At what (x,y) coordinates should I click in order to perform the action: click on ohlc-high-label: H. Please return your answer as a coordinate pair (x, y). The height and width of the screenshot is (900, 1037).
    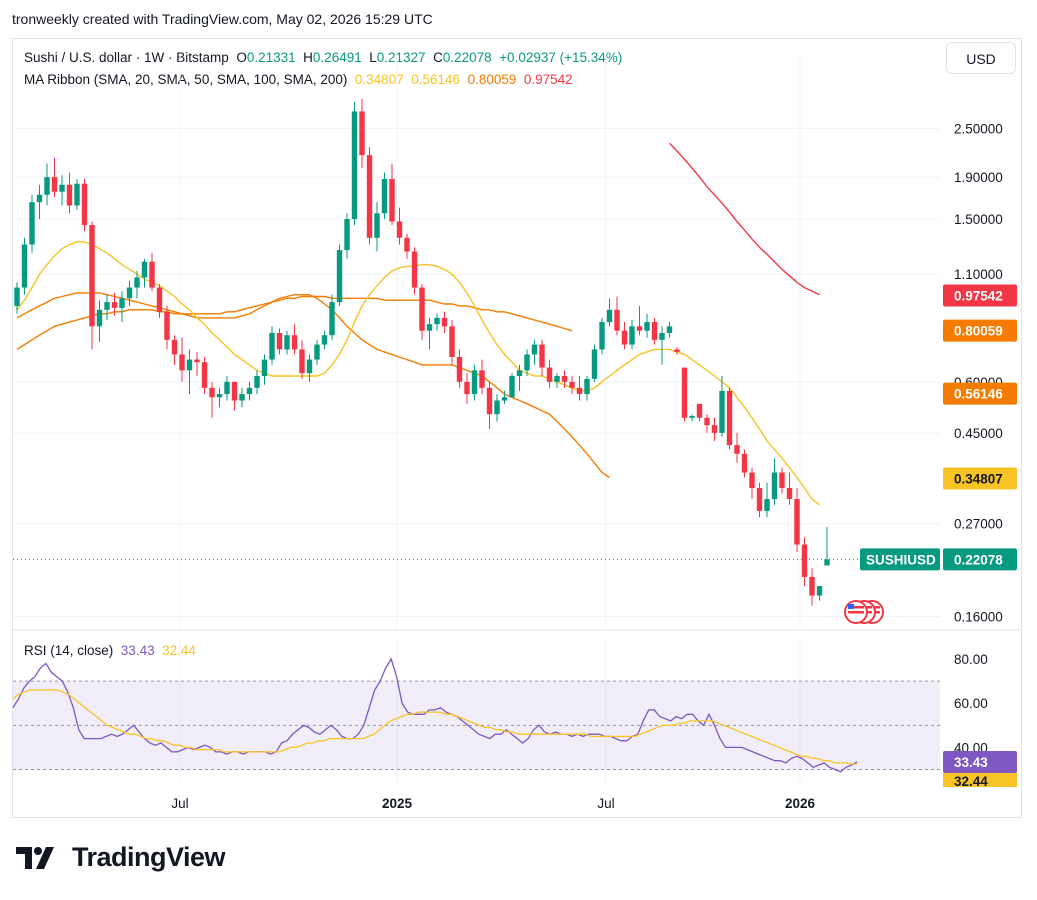
    Looking at the image, I should click on (308, 57).